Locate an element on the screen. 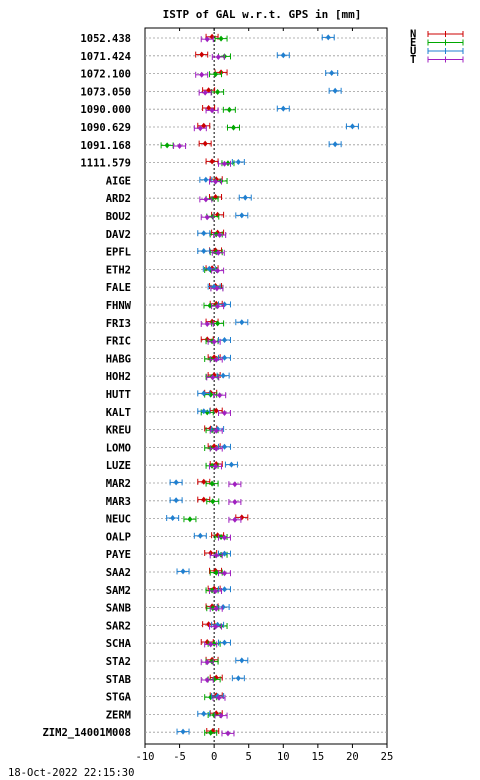 Image resolution: width=480 pixels, height=780 pixels. station-label: MAR3 is located at coordinates (118, 502).